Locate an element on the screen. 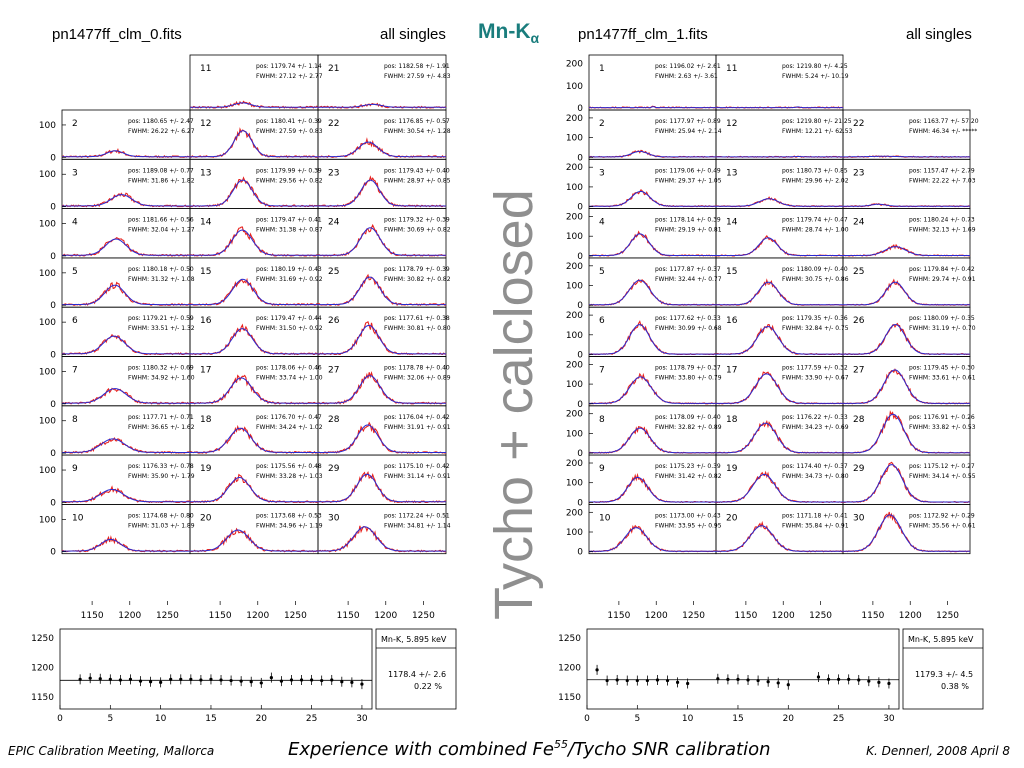 This screenshot has height=768, width=1024. chart1-panel-20-pos: pos: 1173.68 +/- 0.53 is located at coordinates (289, 515).